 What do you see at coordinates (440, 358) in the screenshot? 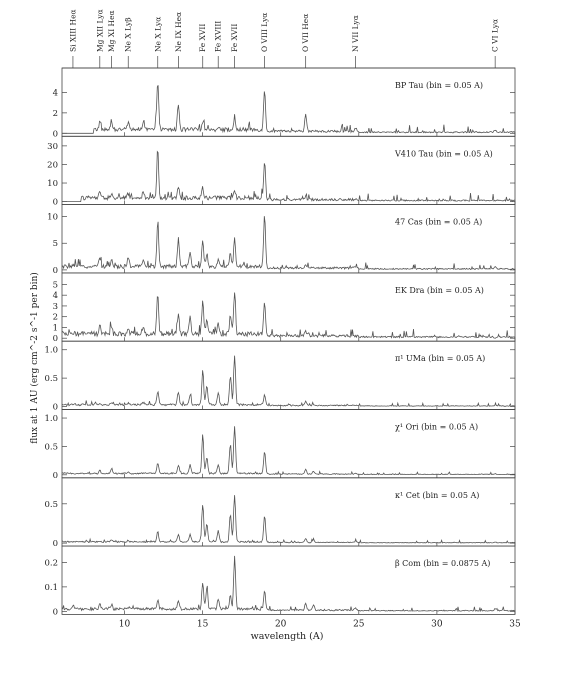
I see `panel-label: π¹ UMa (bin = 0.05 A)` at bounding box center [440, 358].